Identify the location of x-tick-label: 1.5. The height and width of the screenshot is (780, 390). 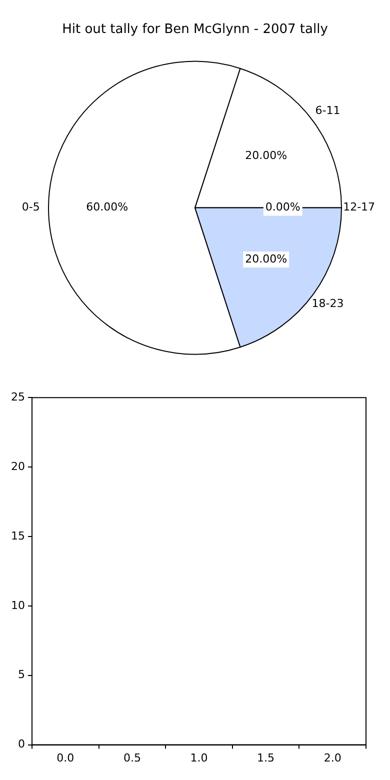
(266, 757).